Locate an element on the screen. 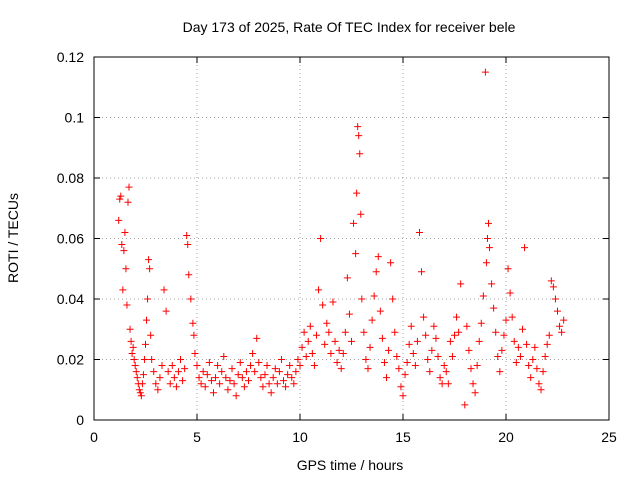 Image resolution: width=640 pixels, height=480 pixels. y-tick-label: 0.02 is located at coordinates (70, 360).